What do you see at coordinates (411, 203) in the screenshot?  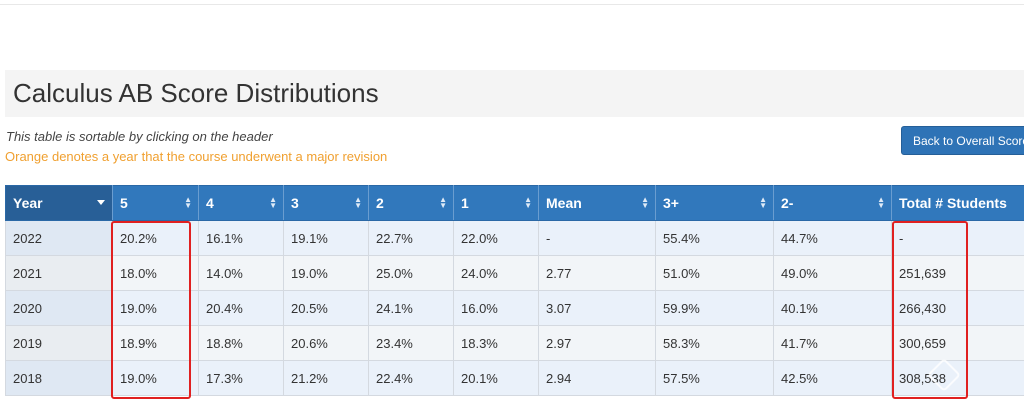 I see `header-score-2: 2 ▲ ▼` at bounding box center [411, 203].